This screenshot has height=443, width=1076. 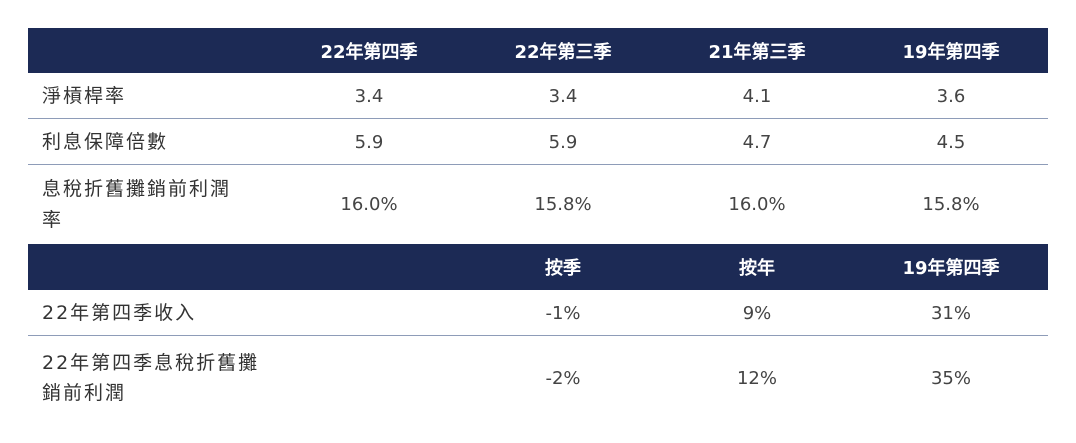 I want to click on header-row: 22年第四季 22年第三季 21年第三季 19年第四季, so click(x=538, y=50).